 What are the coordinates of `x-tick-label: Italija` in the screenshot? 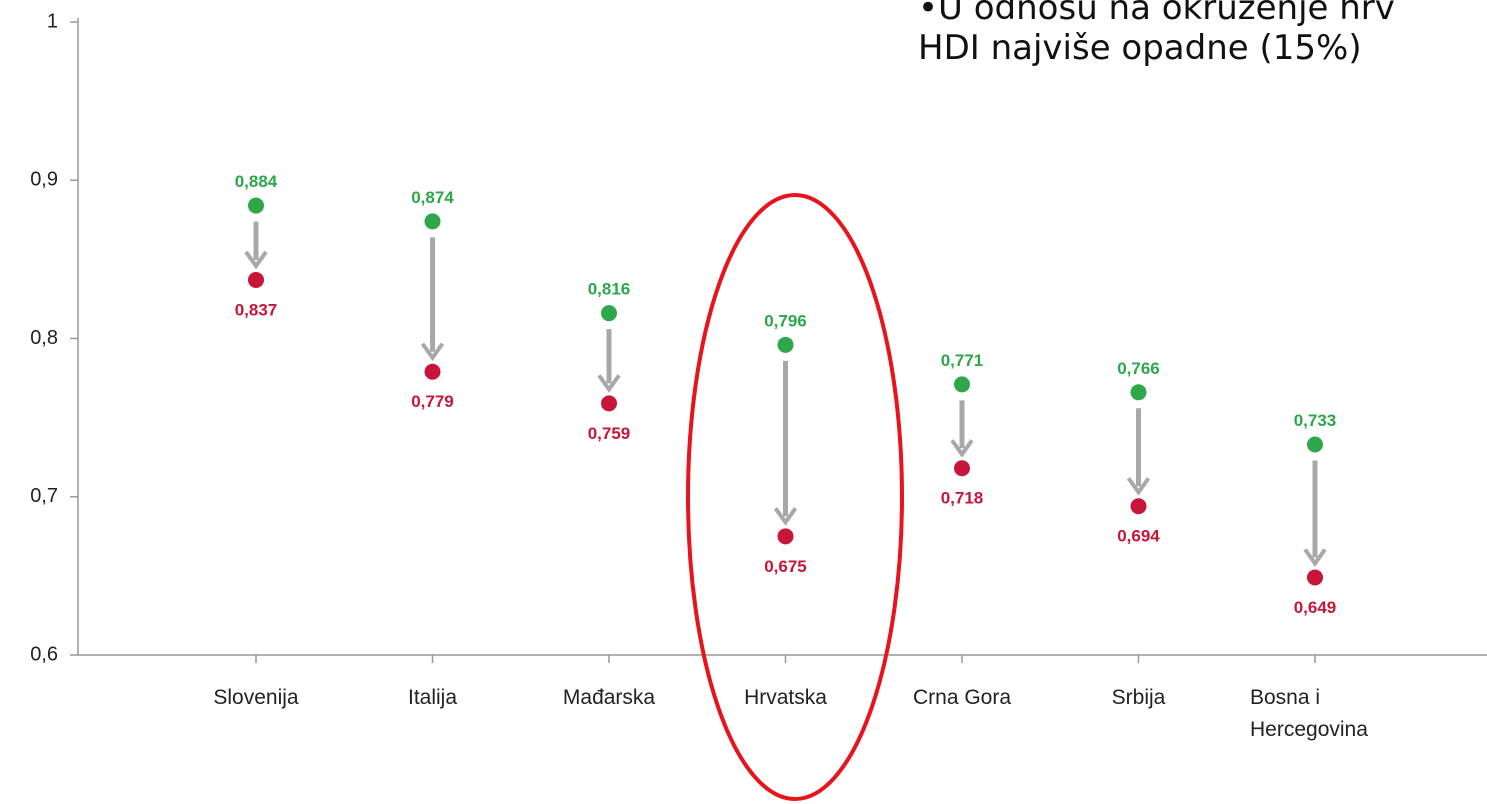 It's located at (432, 697).